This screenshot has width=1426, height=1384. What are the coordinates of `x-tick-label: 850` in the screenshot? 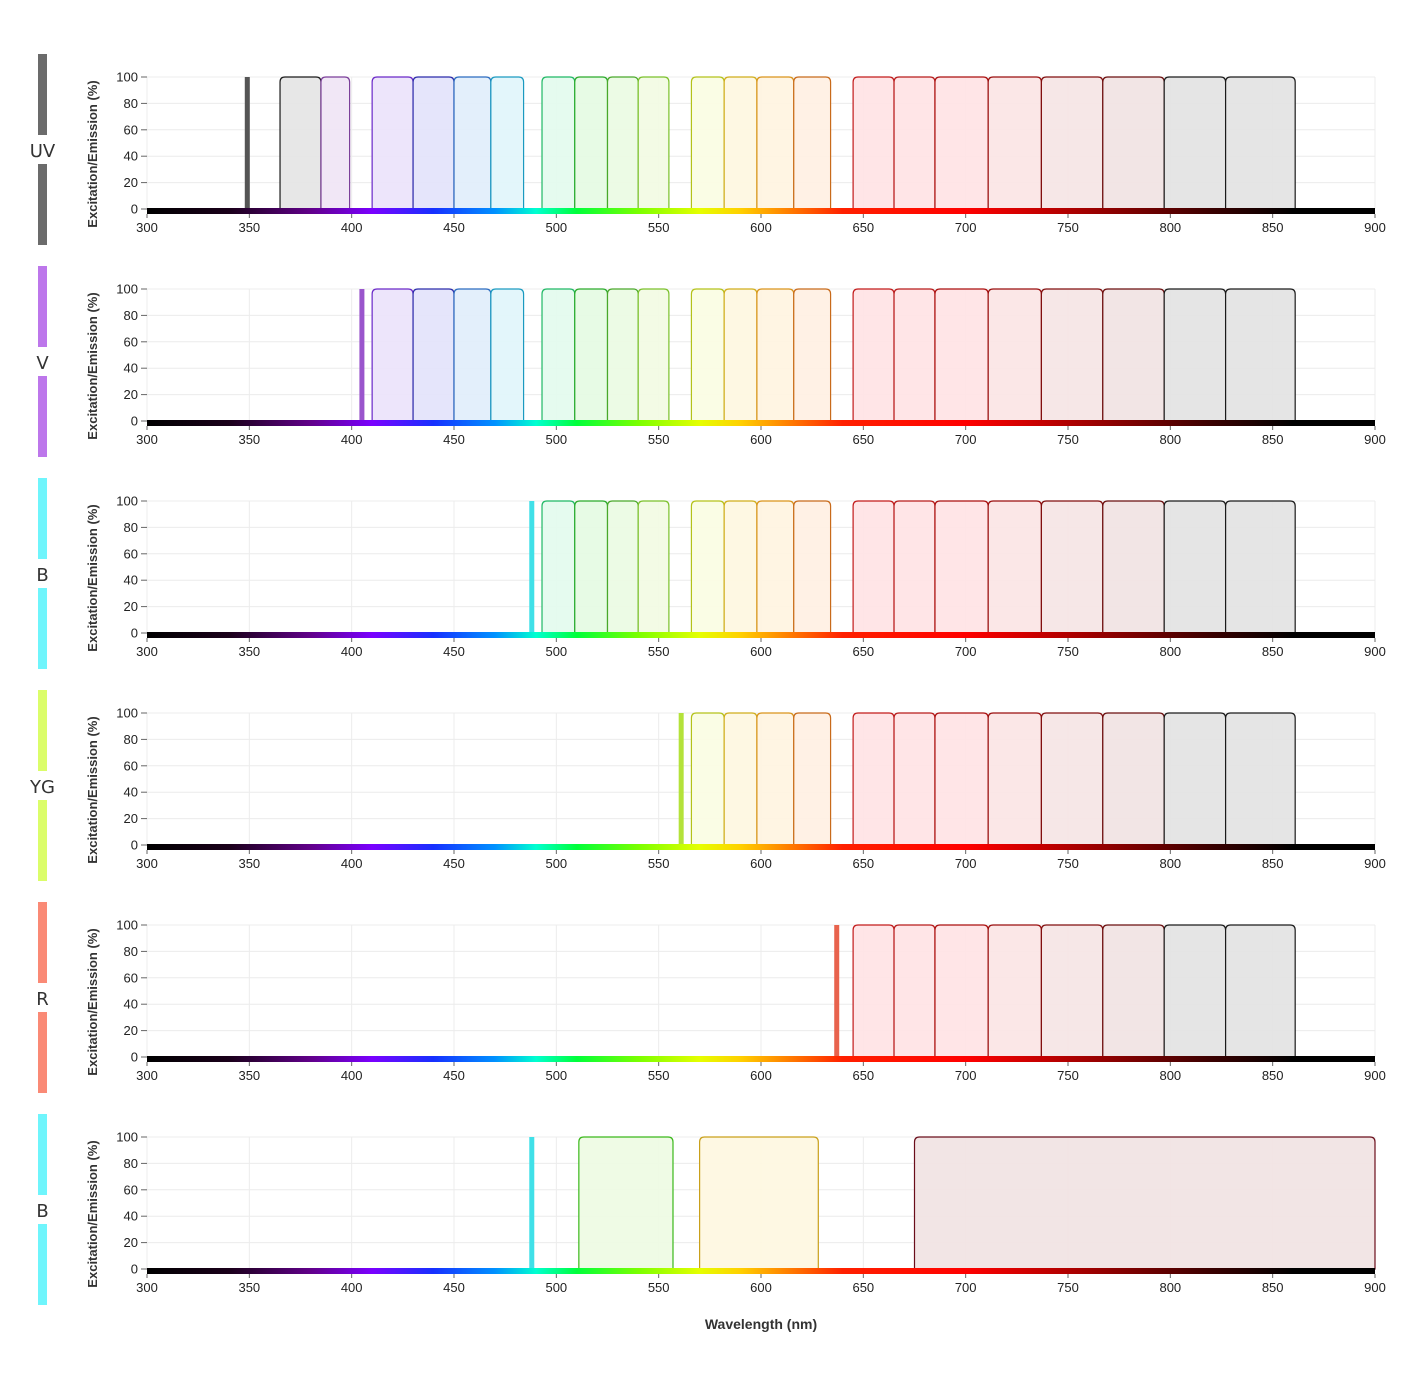 It's located at (1273, 1075).